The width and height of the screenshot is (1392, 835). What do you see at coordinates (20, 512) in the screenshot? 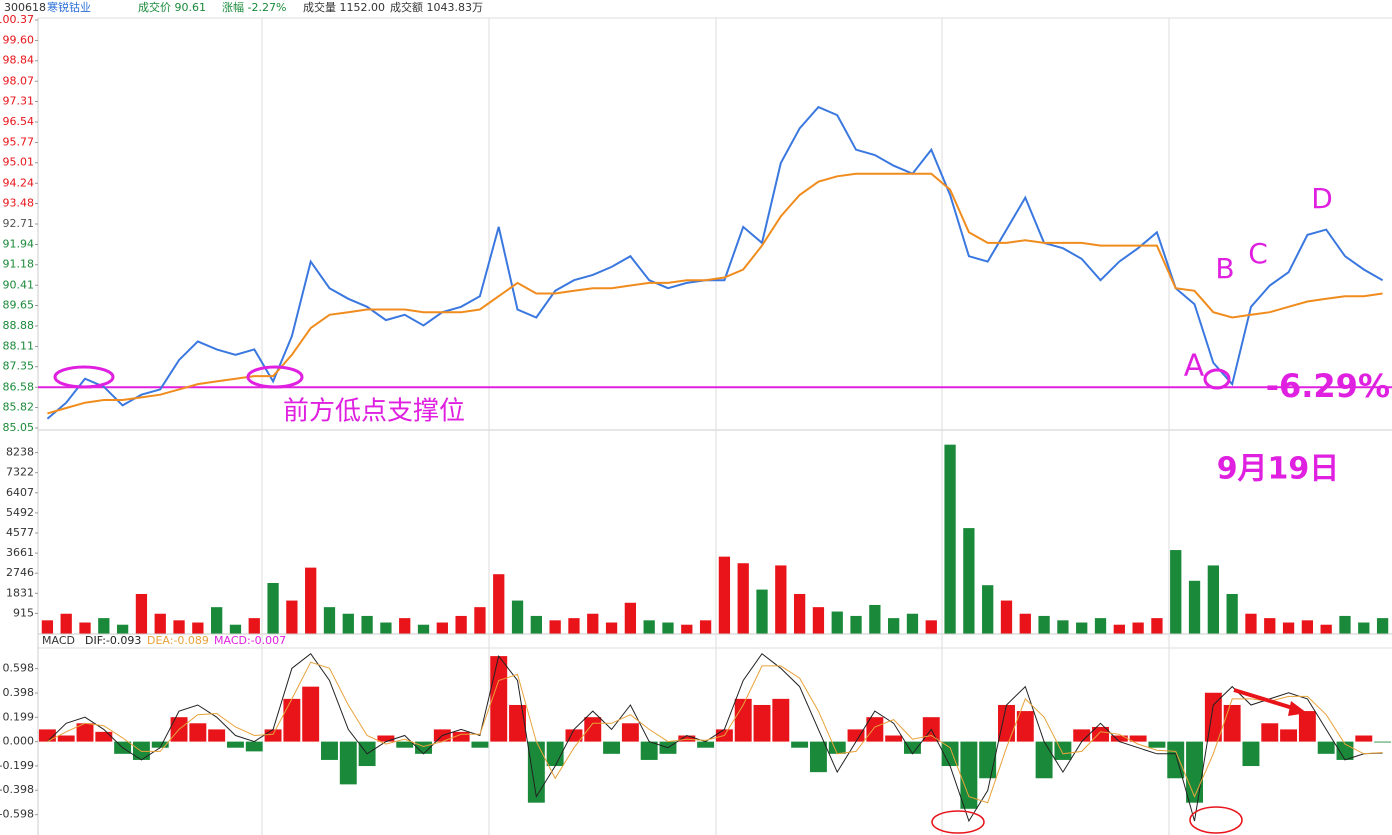
I see `y-tick-label: 5492` at bounding box center [20, 512].